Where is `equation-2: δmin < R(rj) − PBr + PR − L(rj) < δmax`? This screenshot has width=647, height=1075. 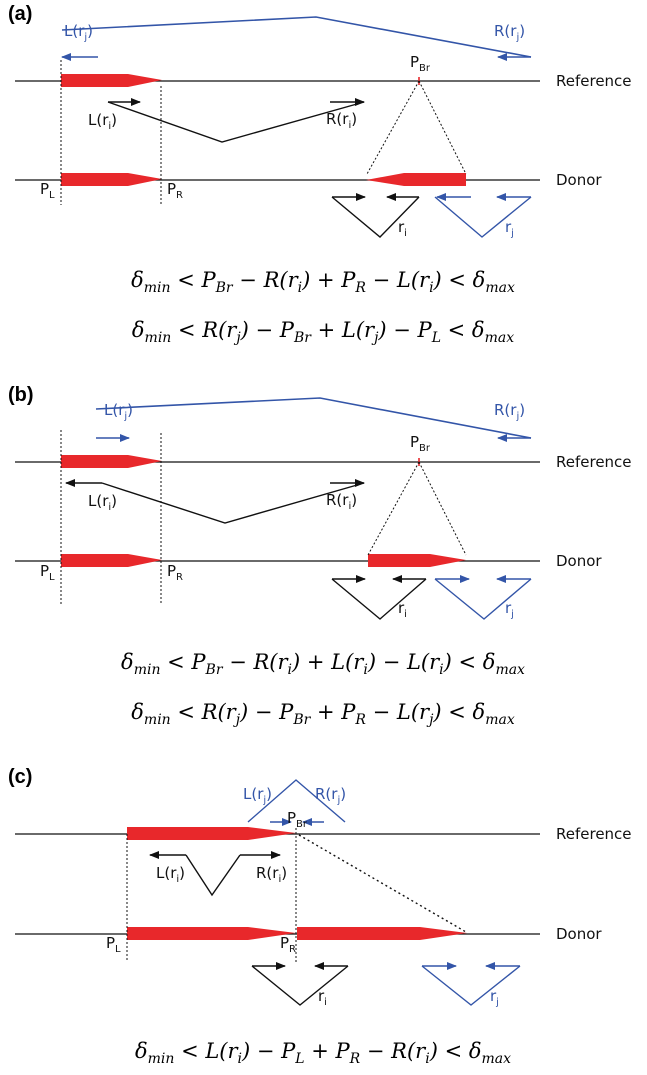 equation-2: δmin < R(rj) − PBr + PR − L(rj) < δmax is located at coordinates (323, 714).